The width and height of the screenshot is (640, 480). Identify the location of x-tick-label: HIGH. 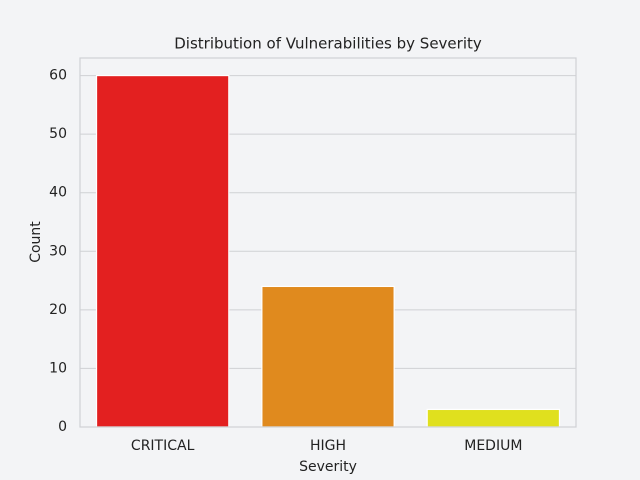
(328, 446).